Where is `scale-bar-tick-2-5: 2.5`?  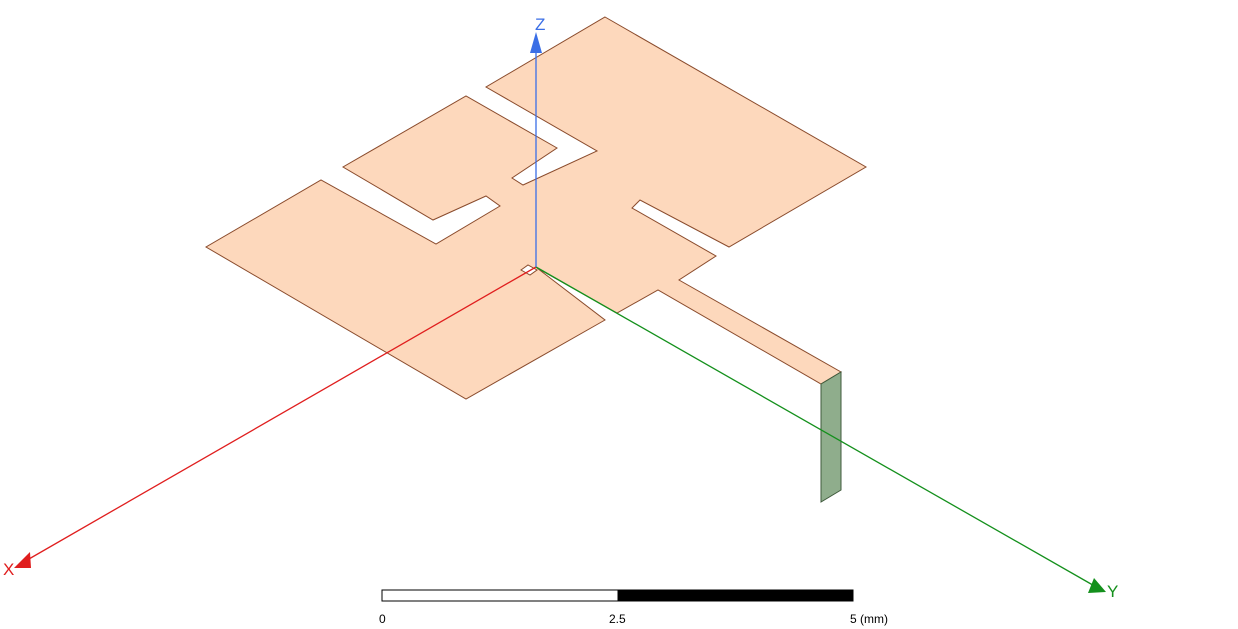 scale-bar-tick-2-5: 2.5 is located at coordinates (617, 619).